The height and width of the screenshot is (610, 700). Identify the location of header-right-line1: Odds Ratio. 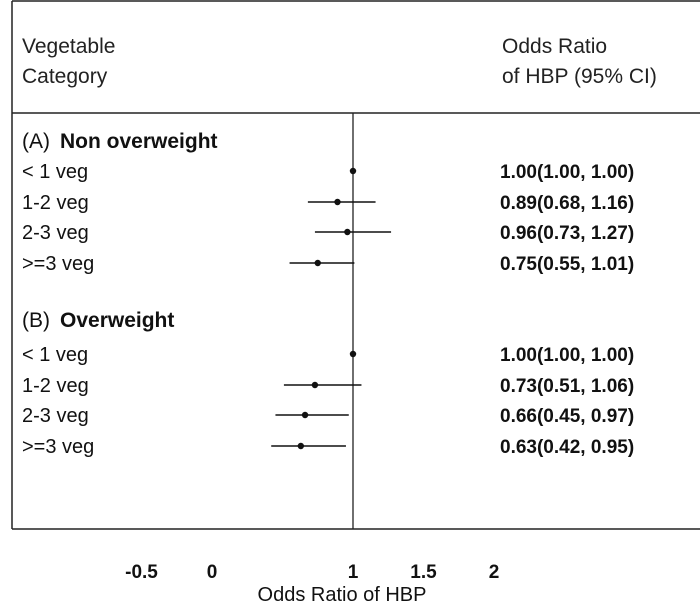
(554, 46).